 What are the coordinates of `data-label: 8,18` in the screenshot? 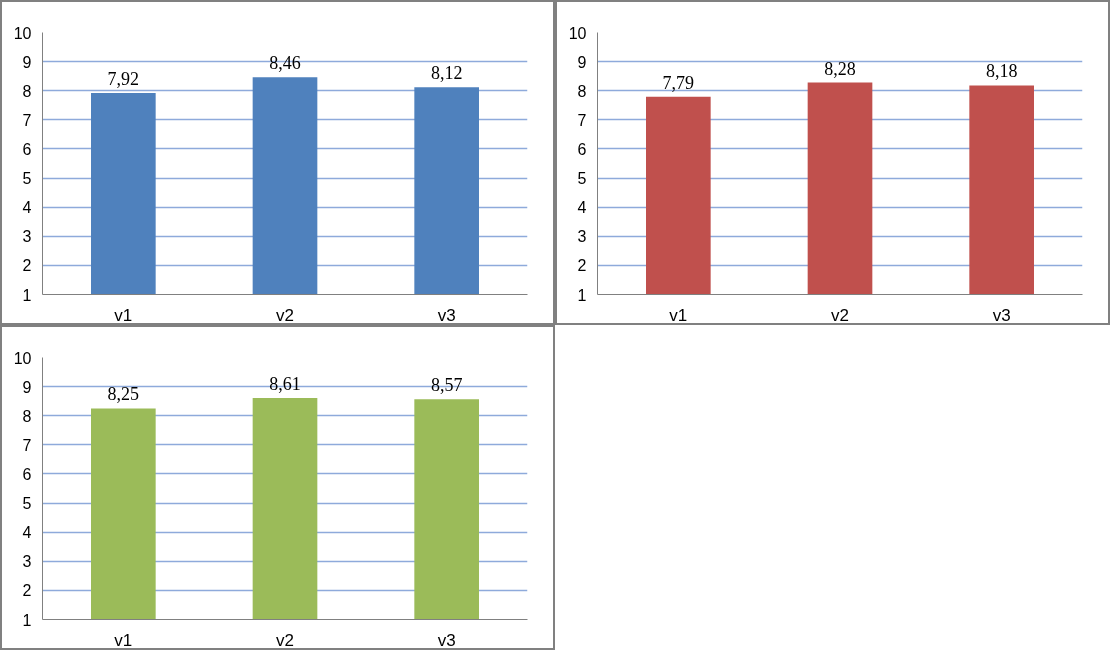 It's located at (1001, 71).